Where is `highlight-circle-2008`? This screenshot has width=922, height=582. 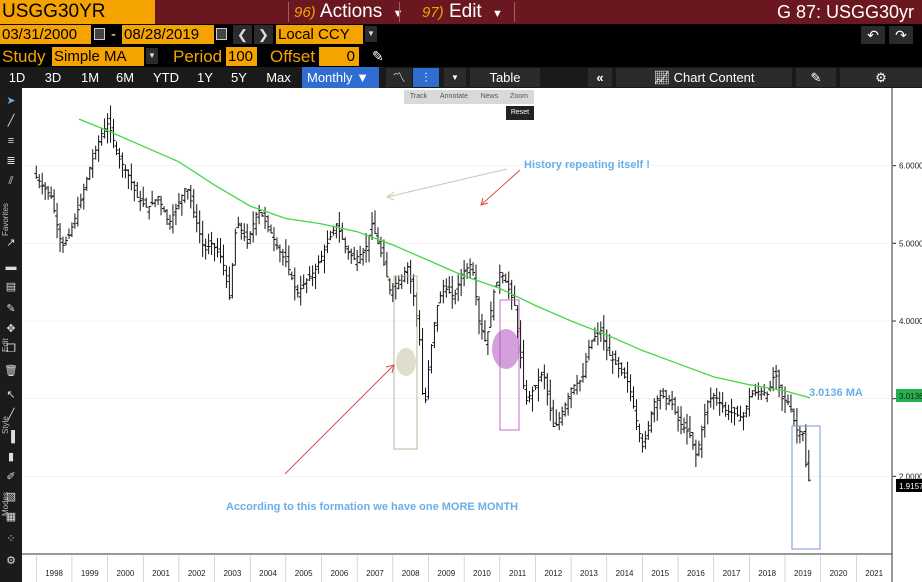 highlight-circle-2008 is located at coordinates (406, 362).